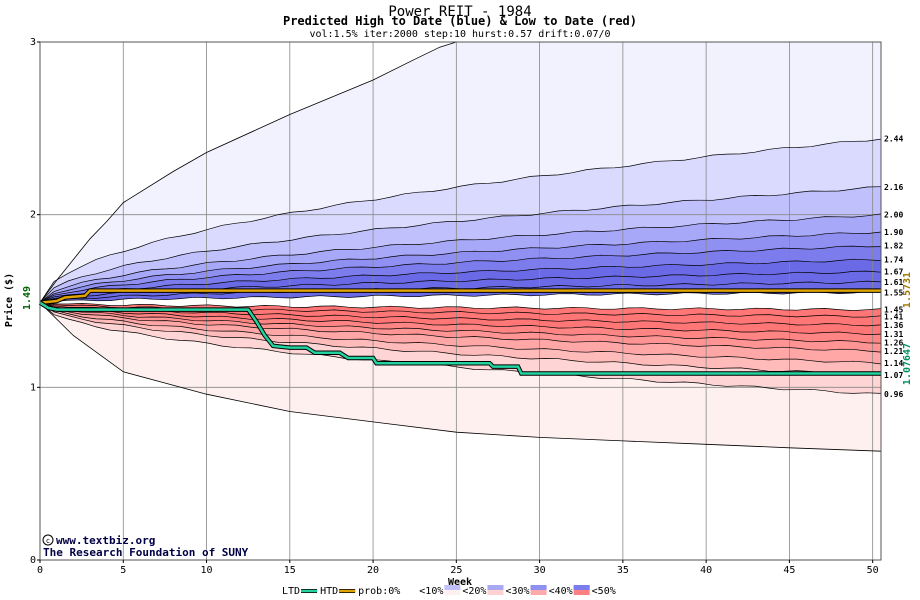  What do you see at coordinates (373, 570) in the screenshot?
I see `x-tick-label: 20` at bounding box center [373, 570].